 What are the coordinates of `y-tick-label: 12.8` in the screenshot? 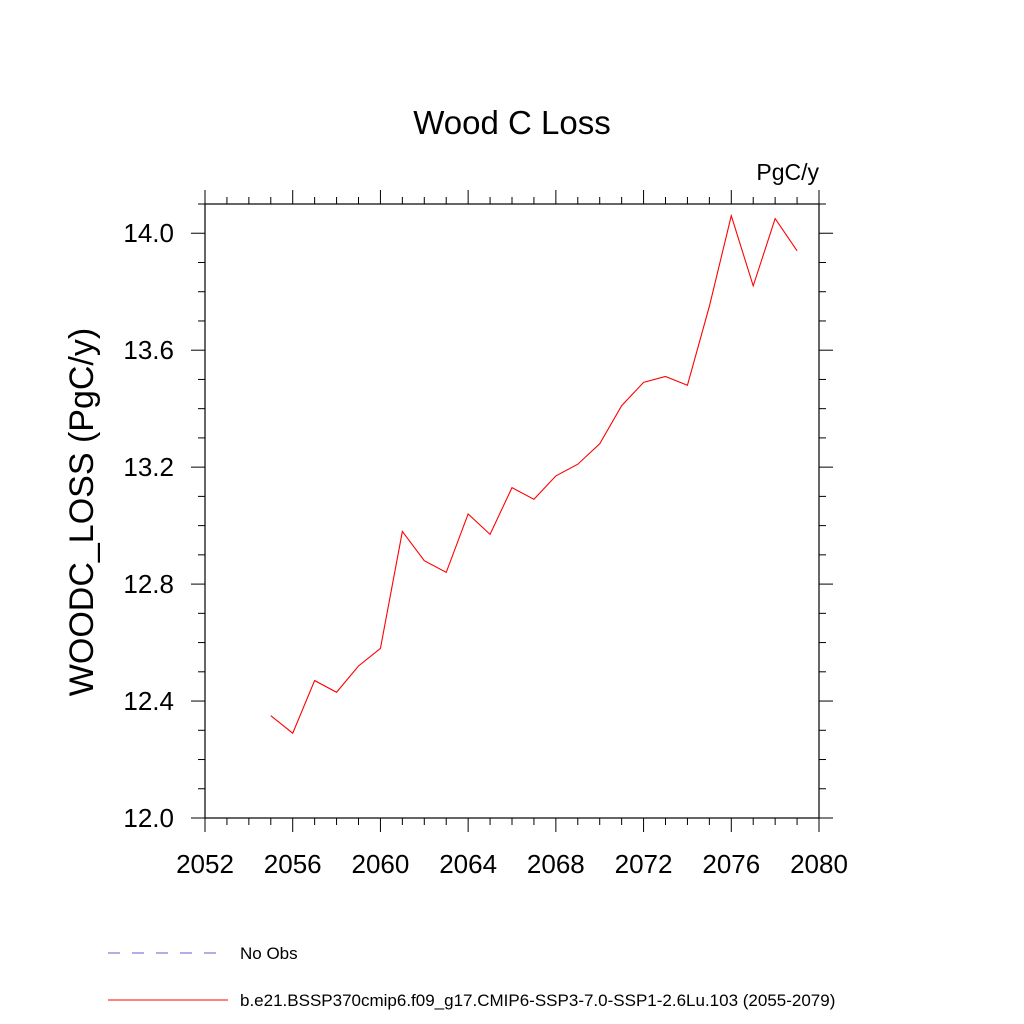 It's located at (148, 584).